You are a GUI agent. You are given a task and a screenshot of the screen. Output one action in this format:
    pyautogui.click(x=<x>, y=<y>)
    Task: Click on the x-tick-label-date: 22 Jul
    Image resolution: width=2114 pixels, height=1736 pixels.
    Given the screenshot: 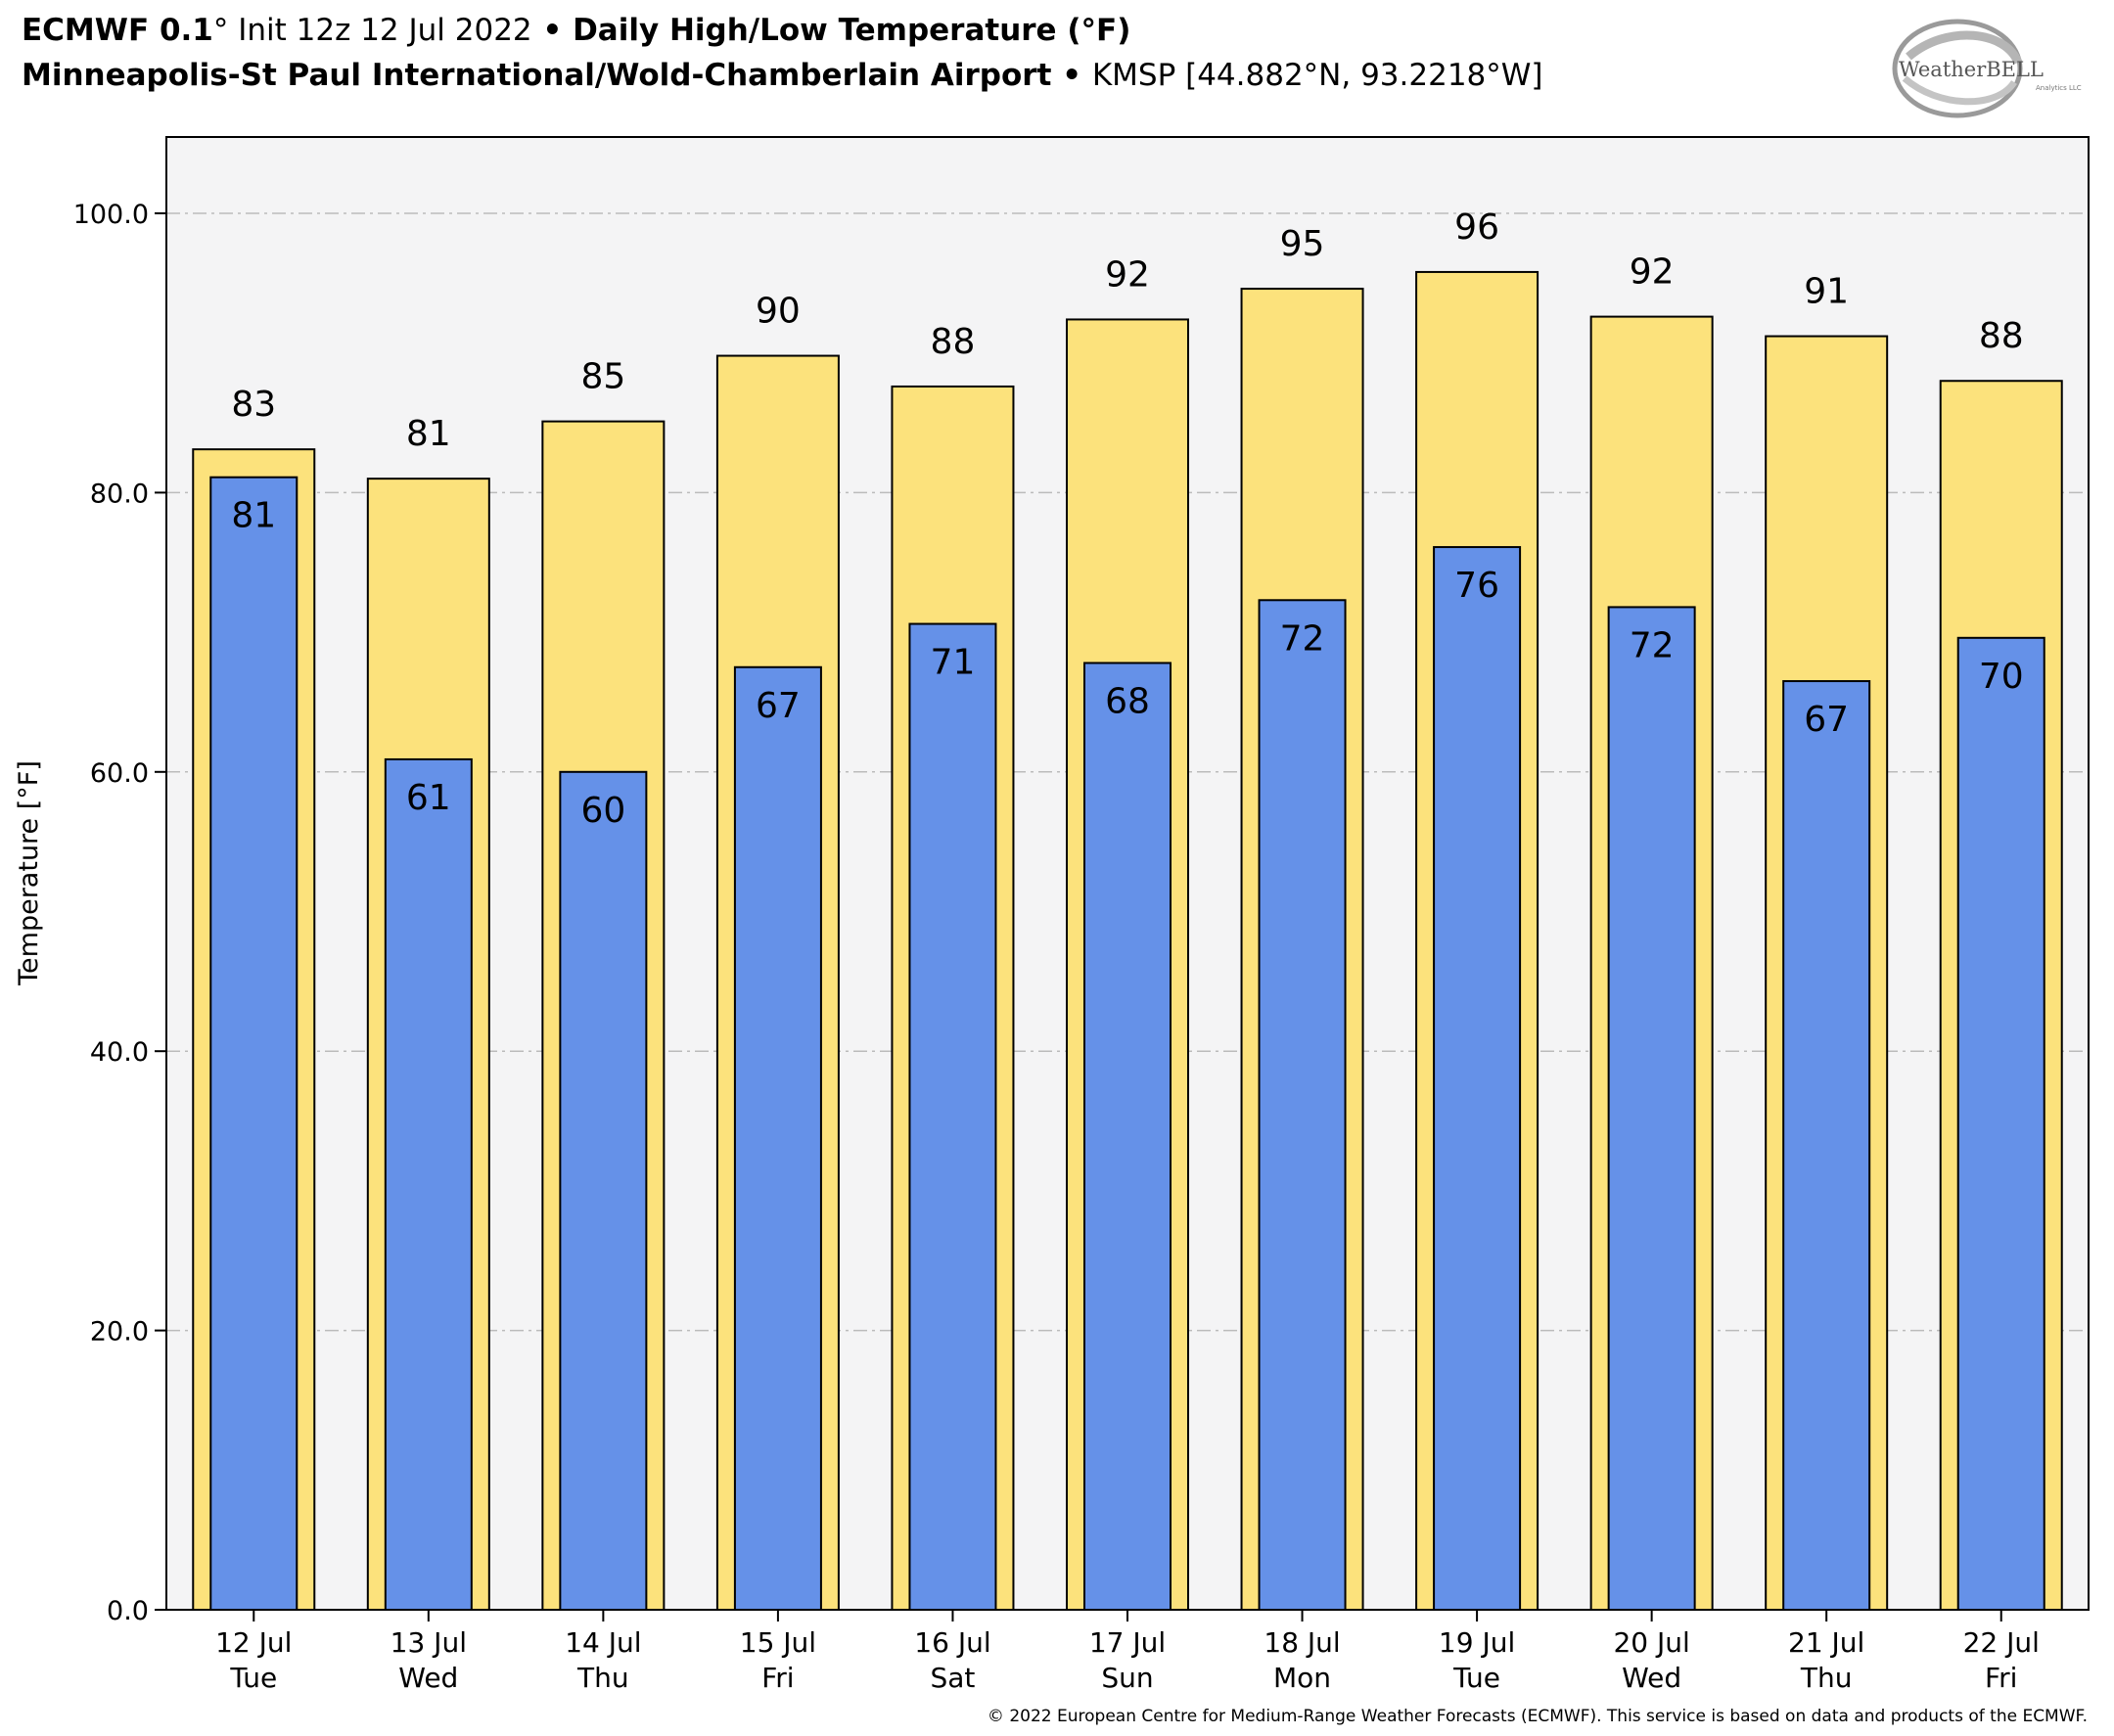 What is the action you would take?
    pyautogui.click(x=2002, y=1642)
    